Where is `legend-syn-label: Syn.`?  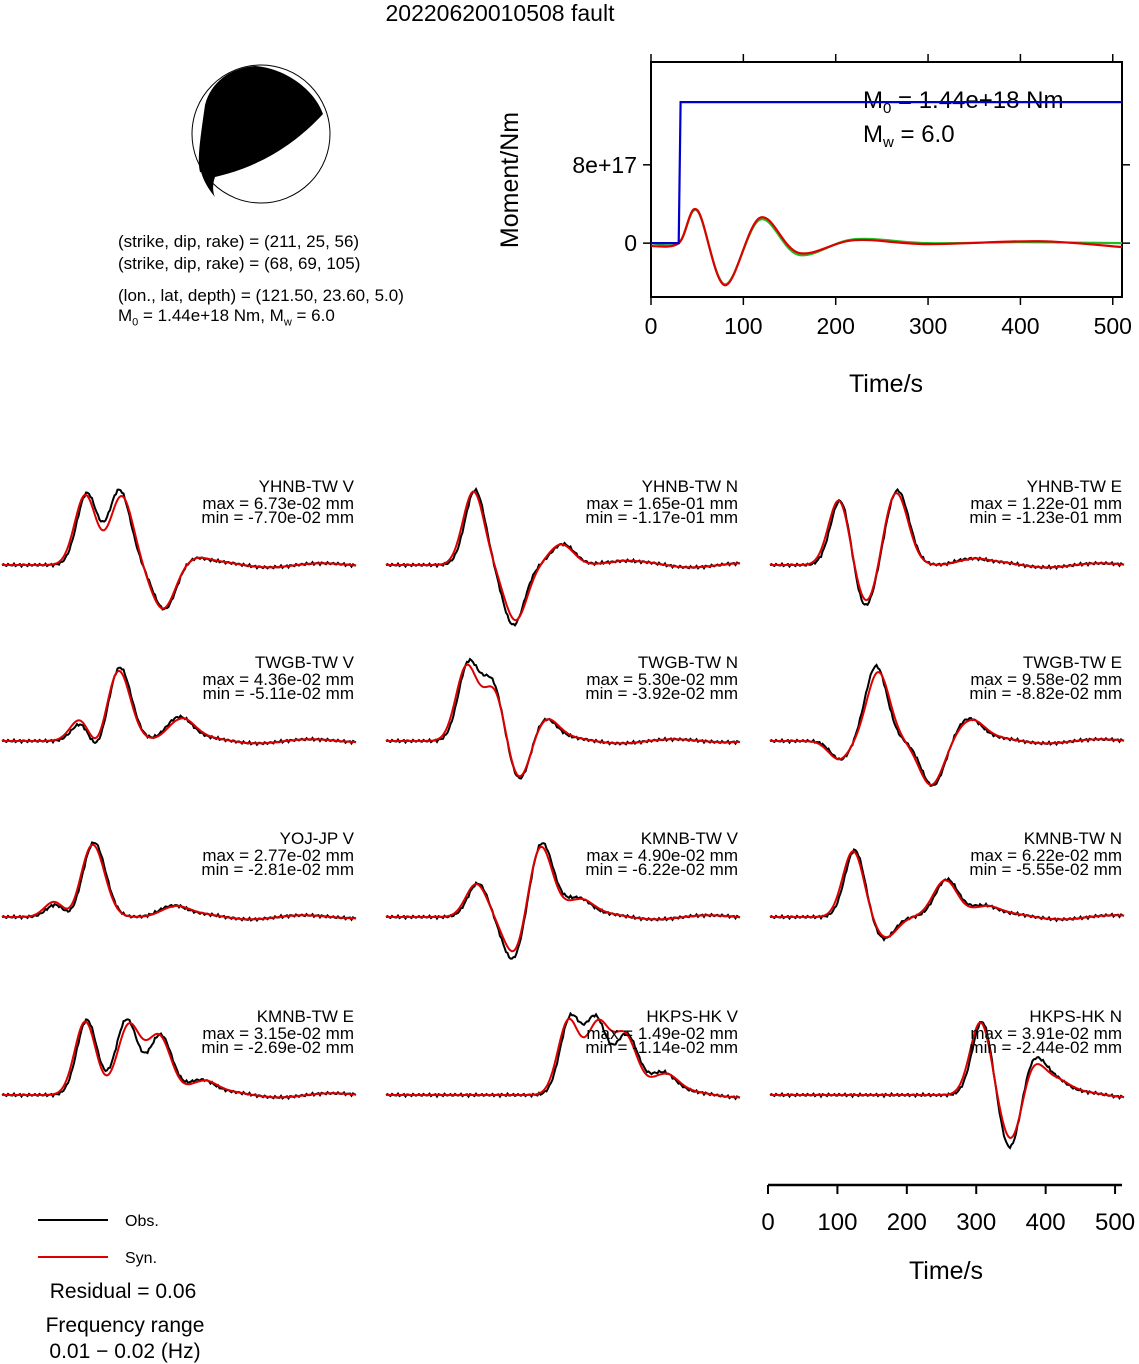 legend-syn-label: Syn. is located at coordinates (141, 1258).